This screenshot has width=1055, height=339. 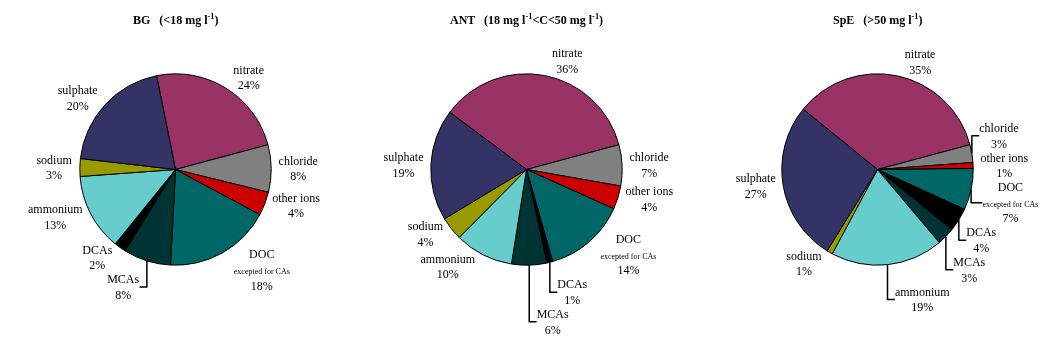 I want to click on data-label: 35%, so click(x=920, y=69).